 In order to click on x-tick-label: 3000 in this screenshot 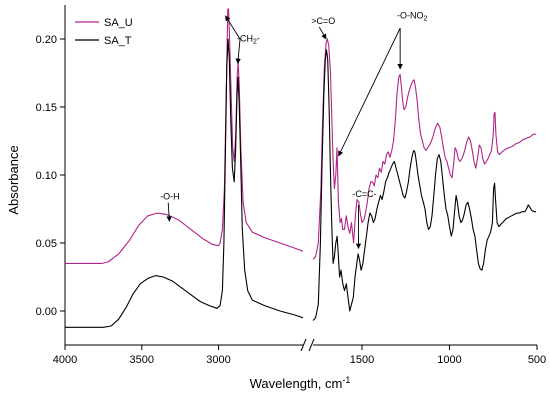, I will do `click(218, 360)`.